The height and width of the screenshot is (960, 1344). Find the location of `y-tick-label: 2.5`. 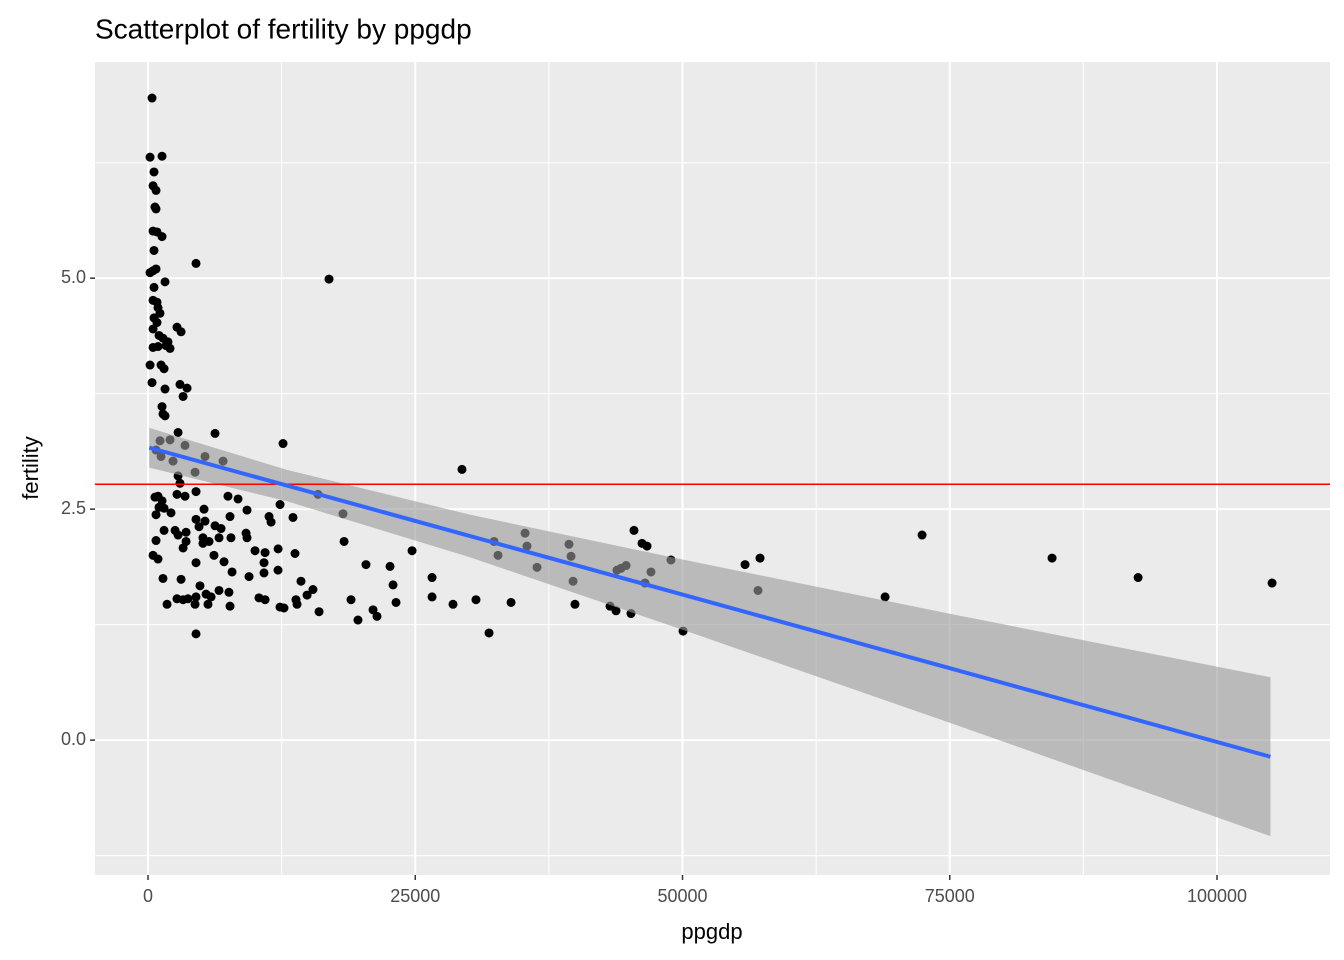

y-tick-label: 2.5 is located at coordinates (73, 508).